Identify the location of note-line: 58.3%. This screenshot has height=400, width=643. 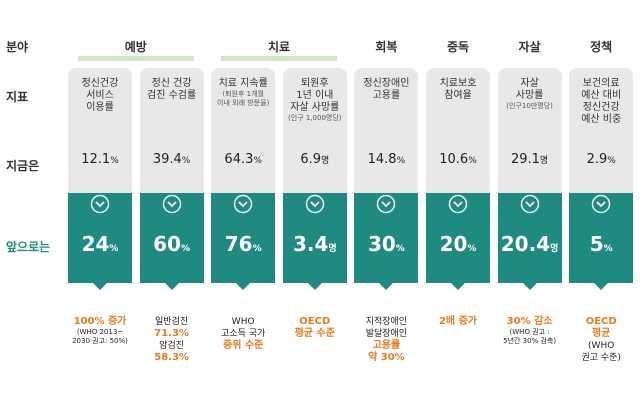
(171, 357).